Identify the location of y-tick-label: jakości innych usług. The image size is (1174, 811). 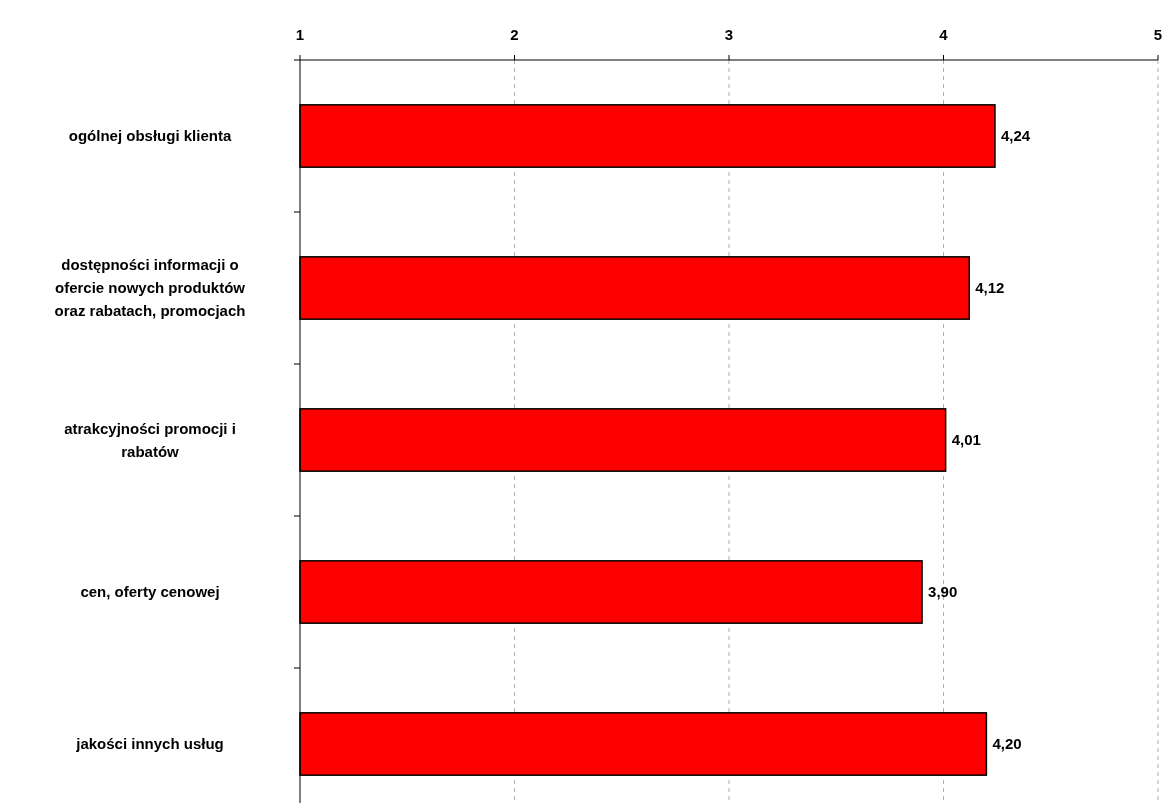
(149, 744).